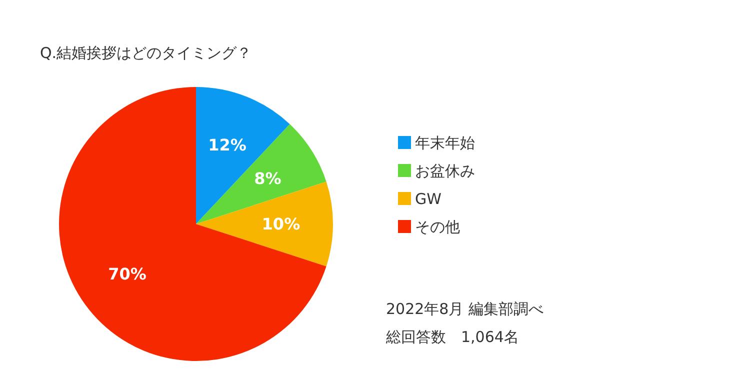 Image resolution: width=750 pixels, height=381 pixels. What do you see at coordinates (452, 337) in the screenshot?
I see `text: 総回答数 1,064名` at bounding box center [452, 337].